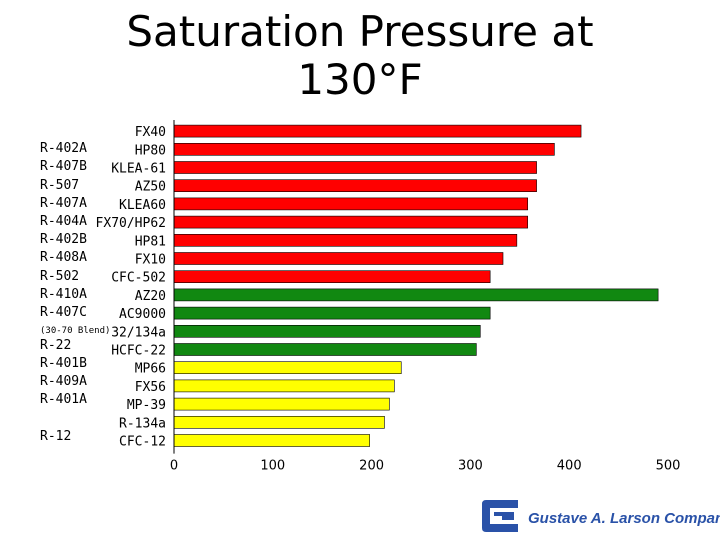 This screenshot has height=540, width=720. What do you see at coordinates (150, 387) in the screenshot?
I see `category-label: FX56` at bounding box center [150, 387].